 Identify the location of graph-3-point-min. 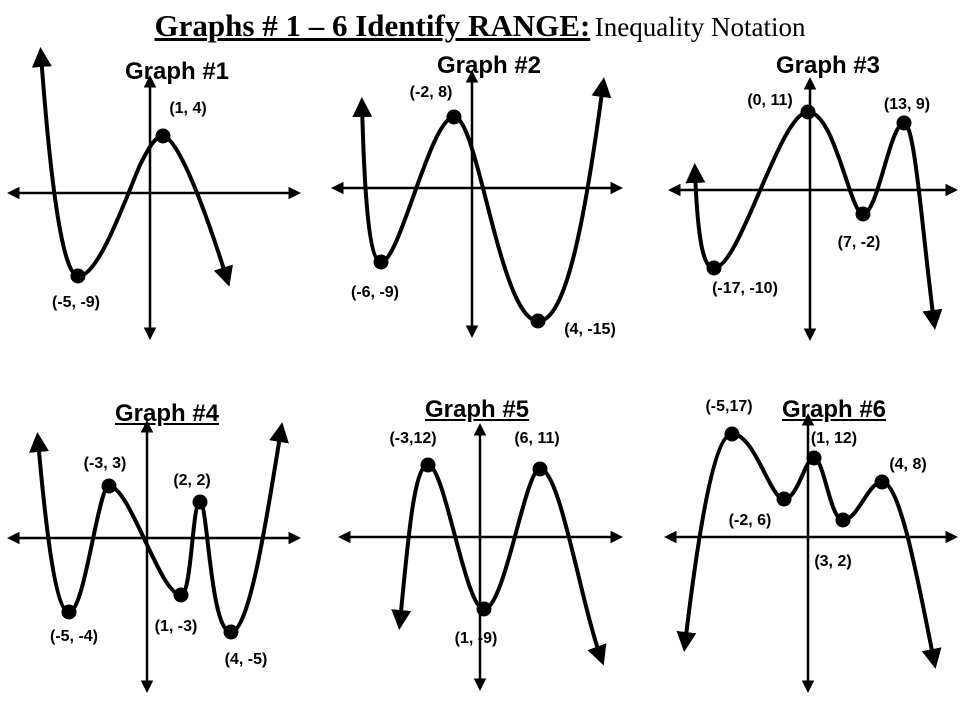
(714, 268).